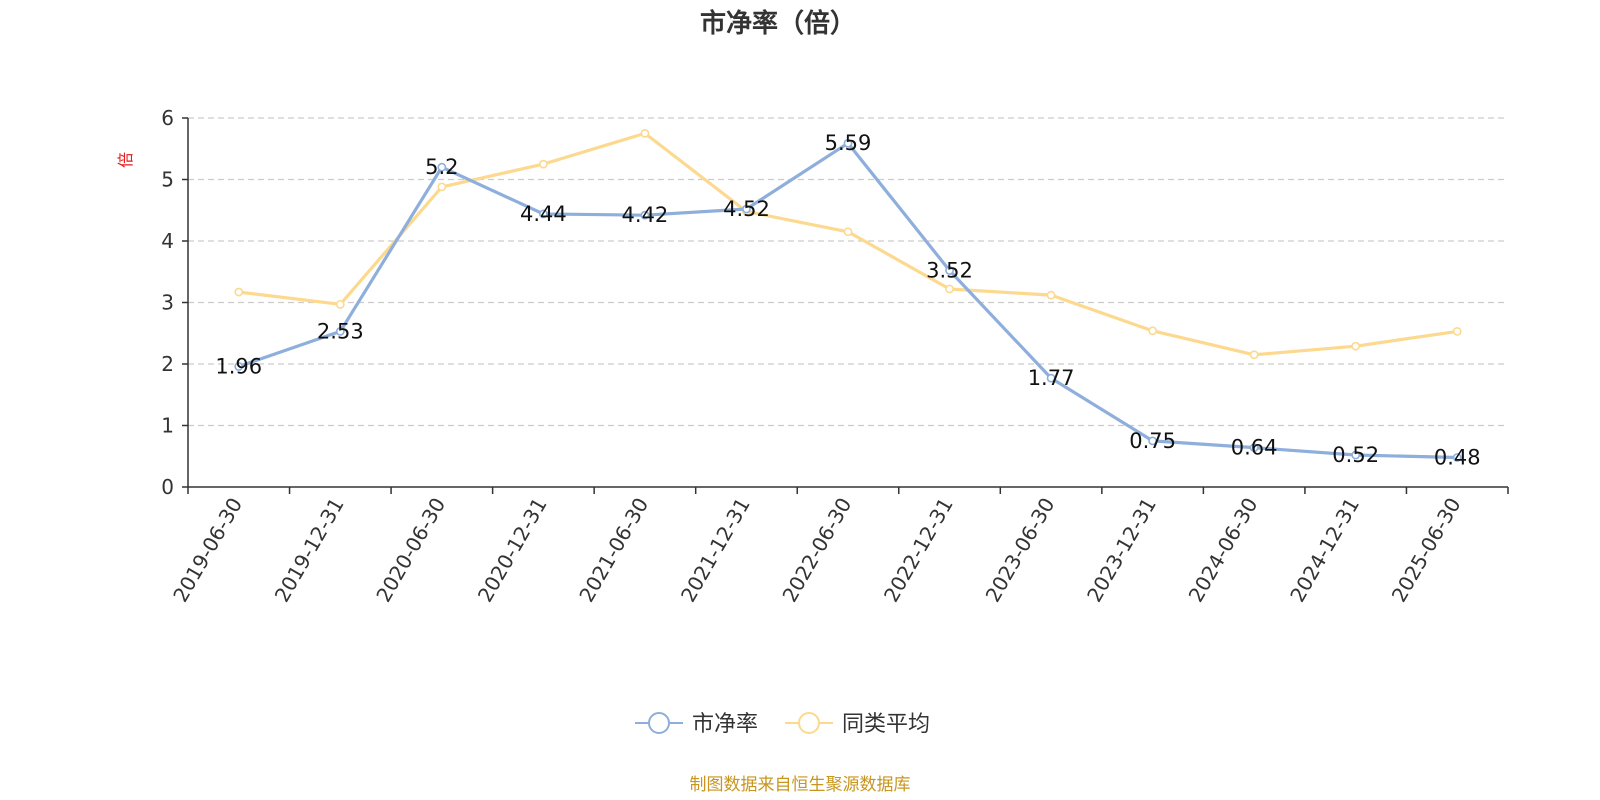 The width and height of the screenshot is (1600, 800). I want to click on data-label: 0.64, so click(1254, 448).